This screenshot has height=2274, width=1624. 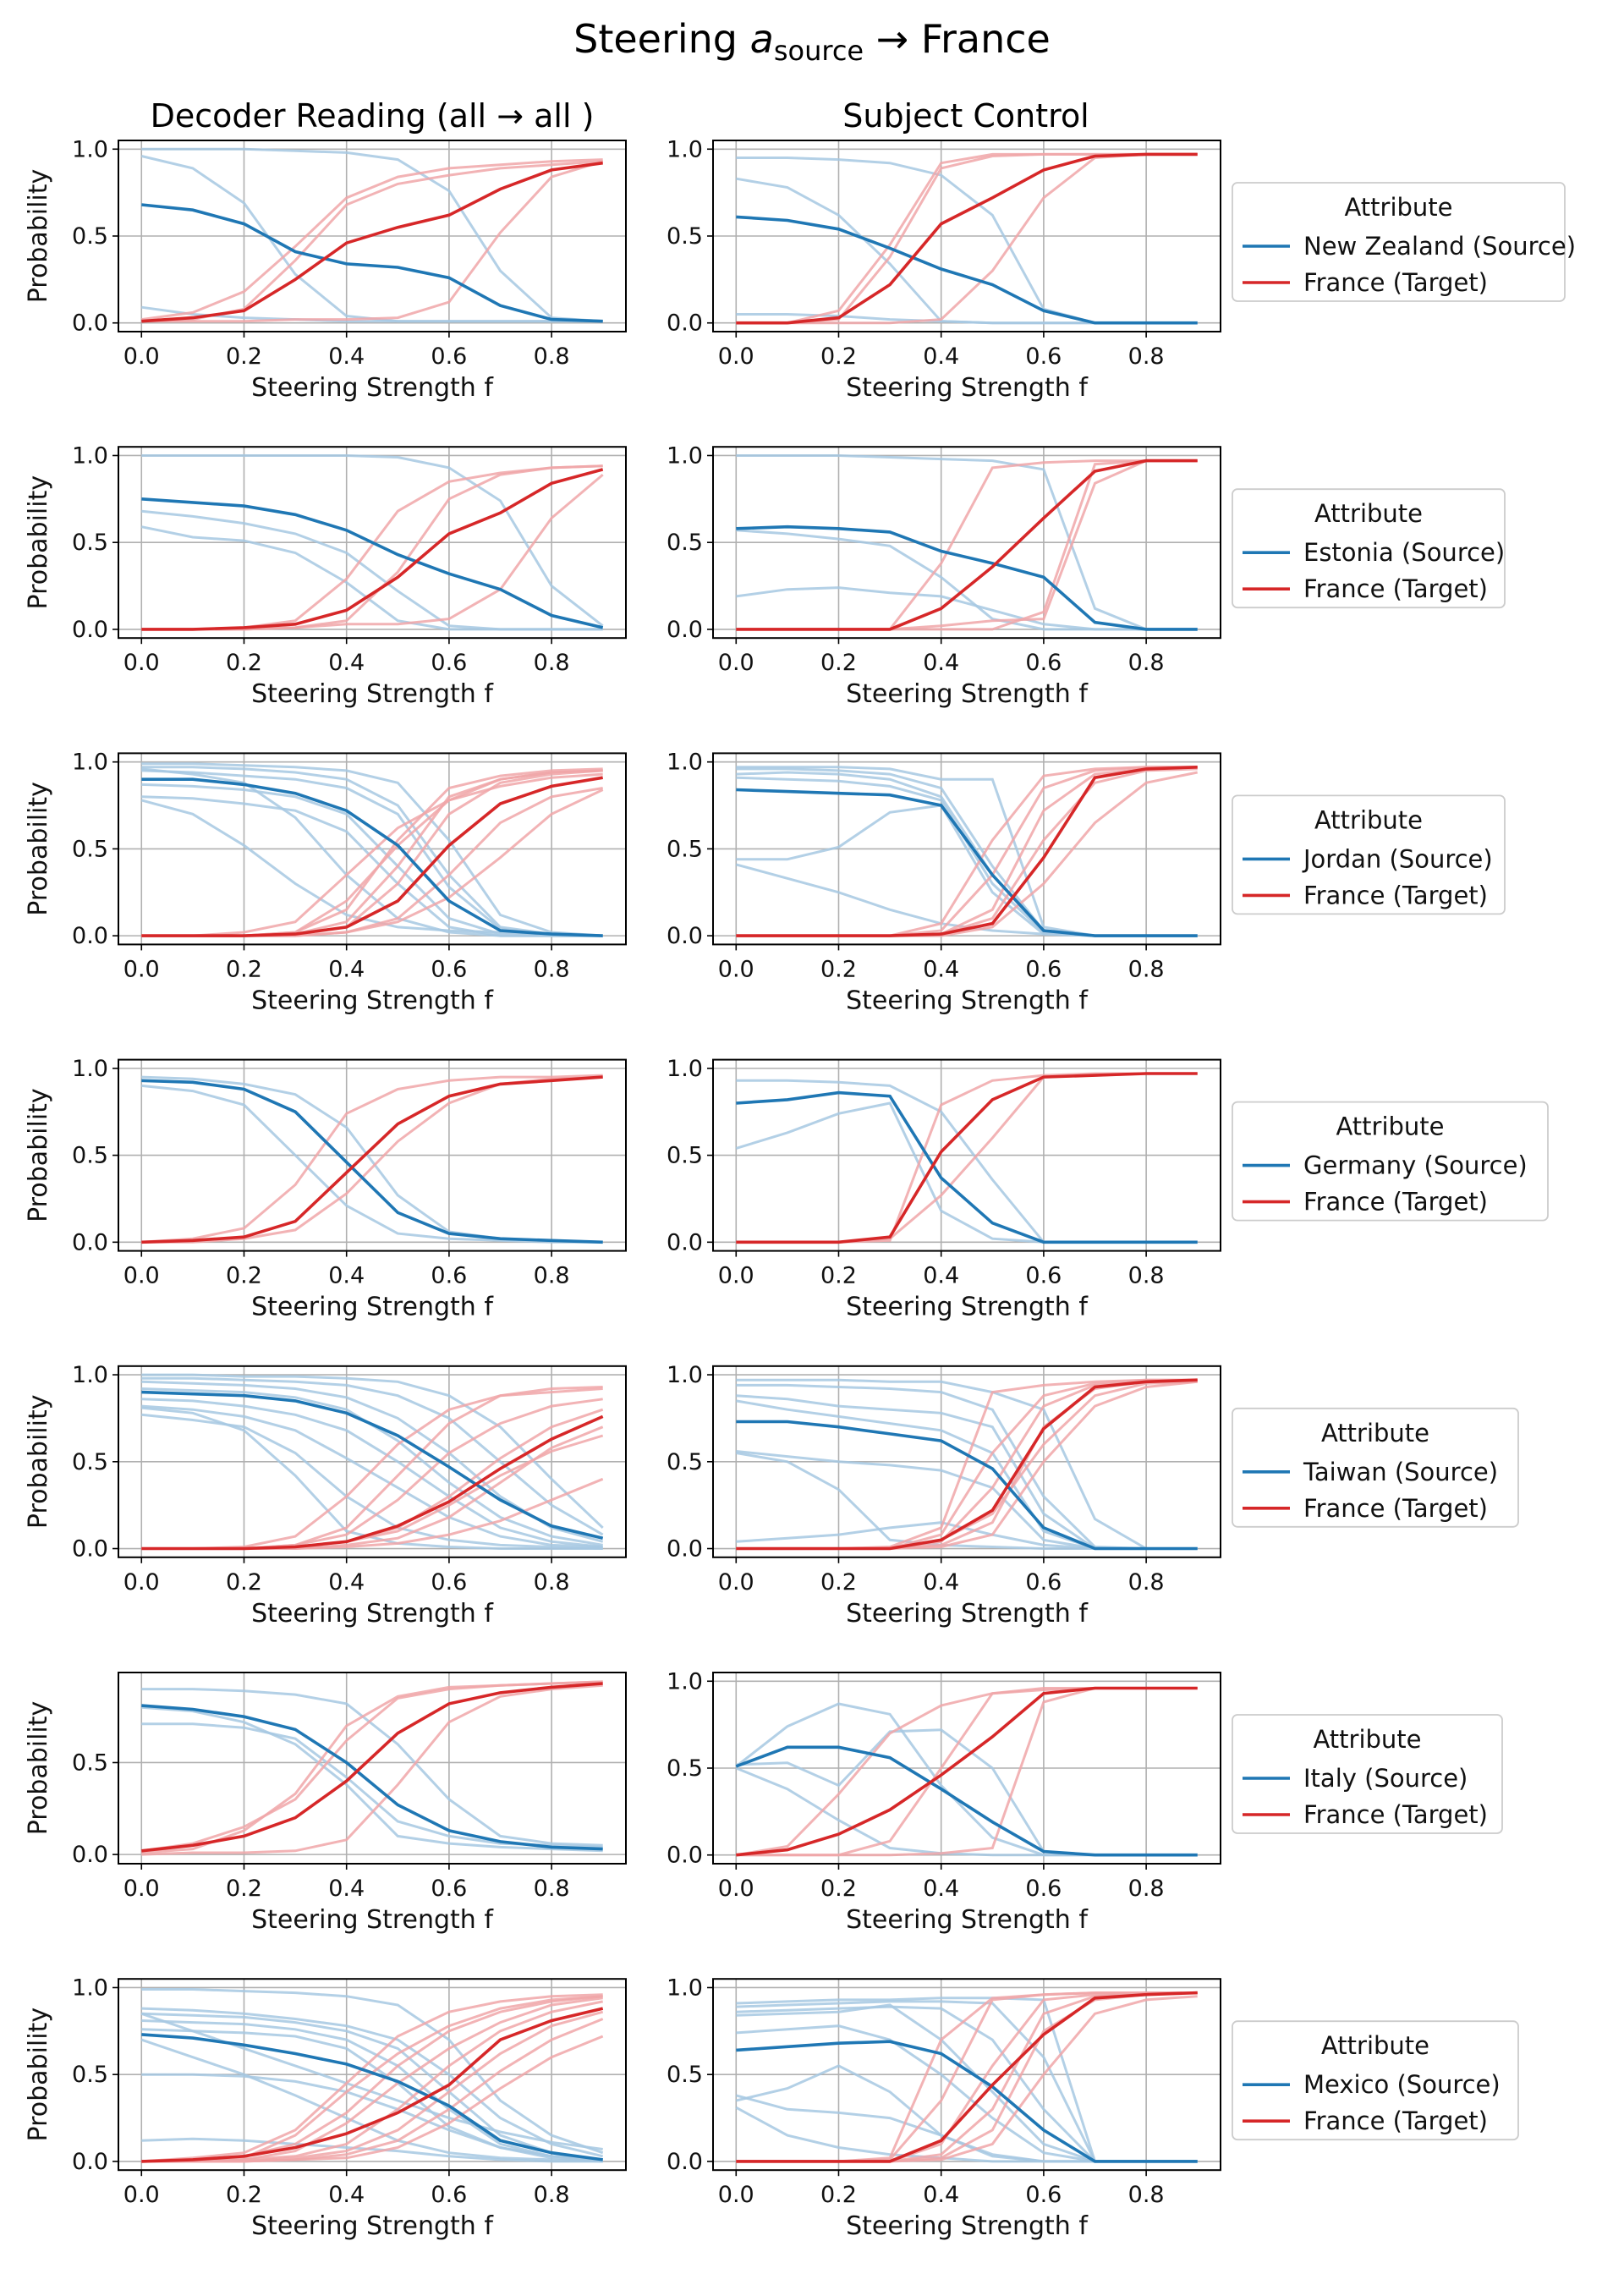 I want to click on column-title-decoder: Decoder Reading (all → all ), so click(x=373, y=116).